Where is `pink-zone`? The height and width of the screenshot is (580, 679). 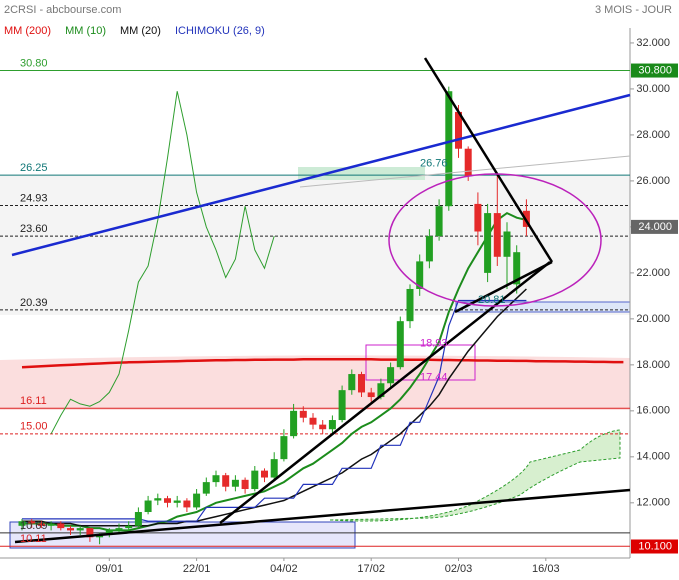
pink-zone is located at coordinates (315, 382).